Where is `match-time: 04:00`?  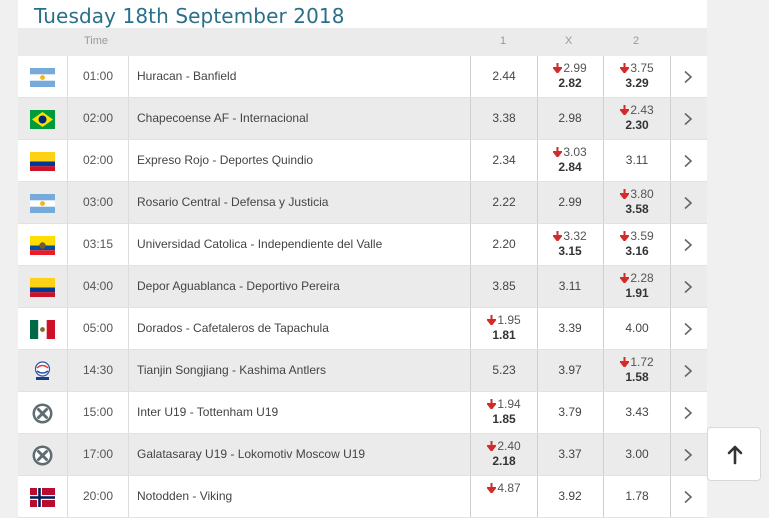 match-time: 04:00 is located at coordinates (98, 286).